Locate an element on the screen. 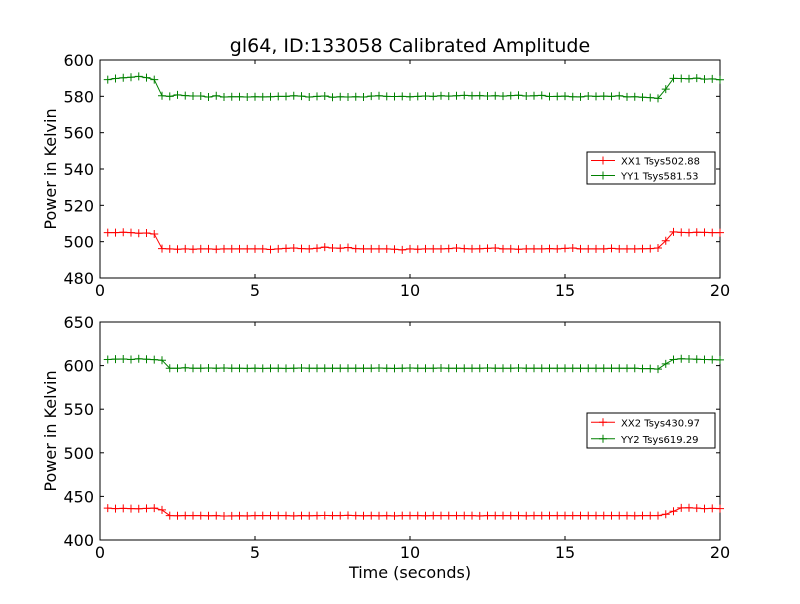 The image size is (800, 604). x-tick-label: 10 is located at coordinates (410, 290).